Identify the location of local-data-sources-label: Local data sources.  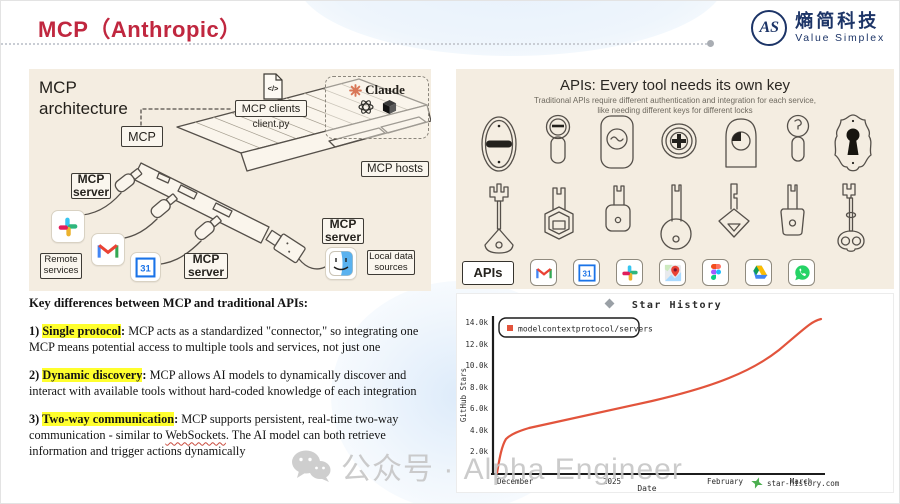
(391, 262).